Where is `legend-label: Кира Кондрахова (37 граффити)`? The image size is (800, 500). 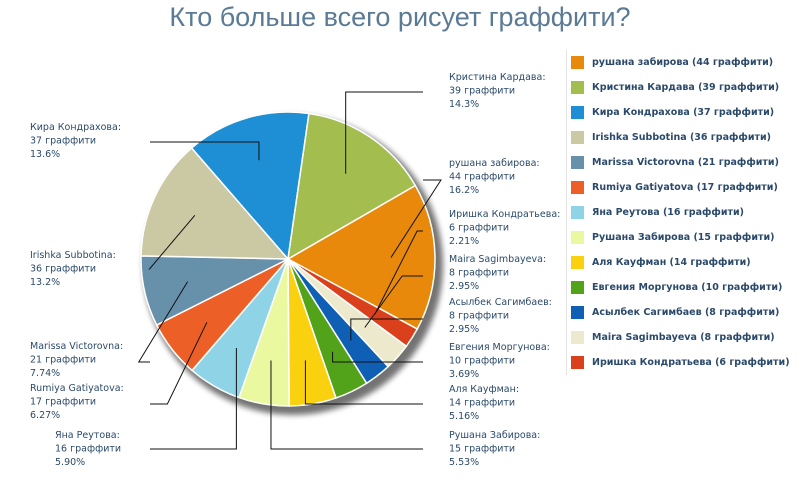 legend-label: Кира Кондрахова (37 граффити) is located at coordinates (683, 112).